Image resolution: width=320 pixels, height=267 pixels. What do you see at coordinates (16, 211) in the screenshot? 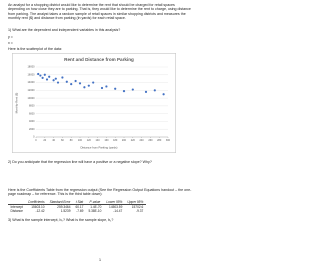
I see `table-cell: Distance` at bounding box center [16, 211].